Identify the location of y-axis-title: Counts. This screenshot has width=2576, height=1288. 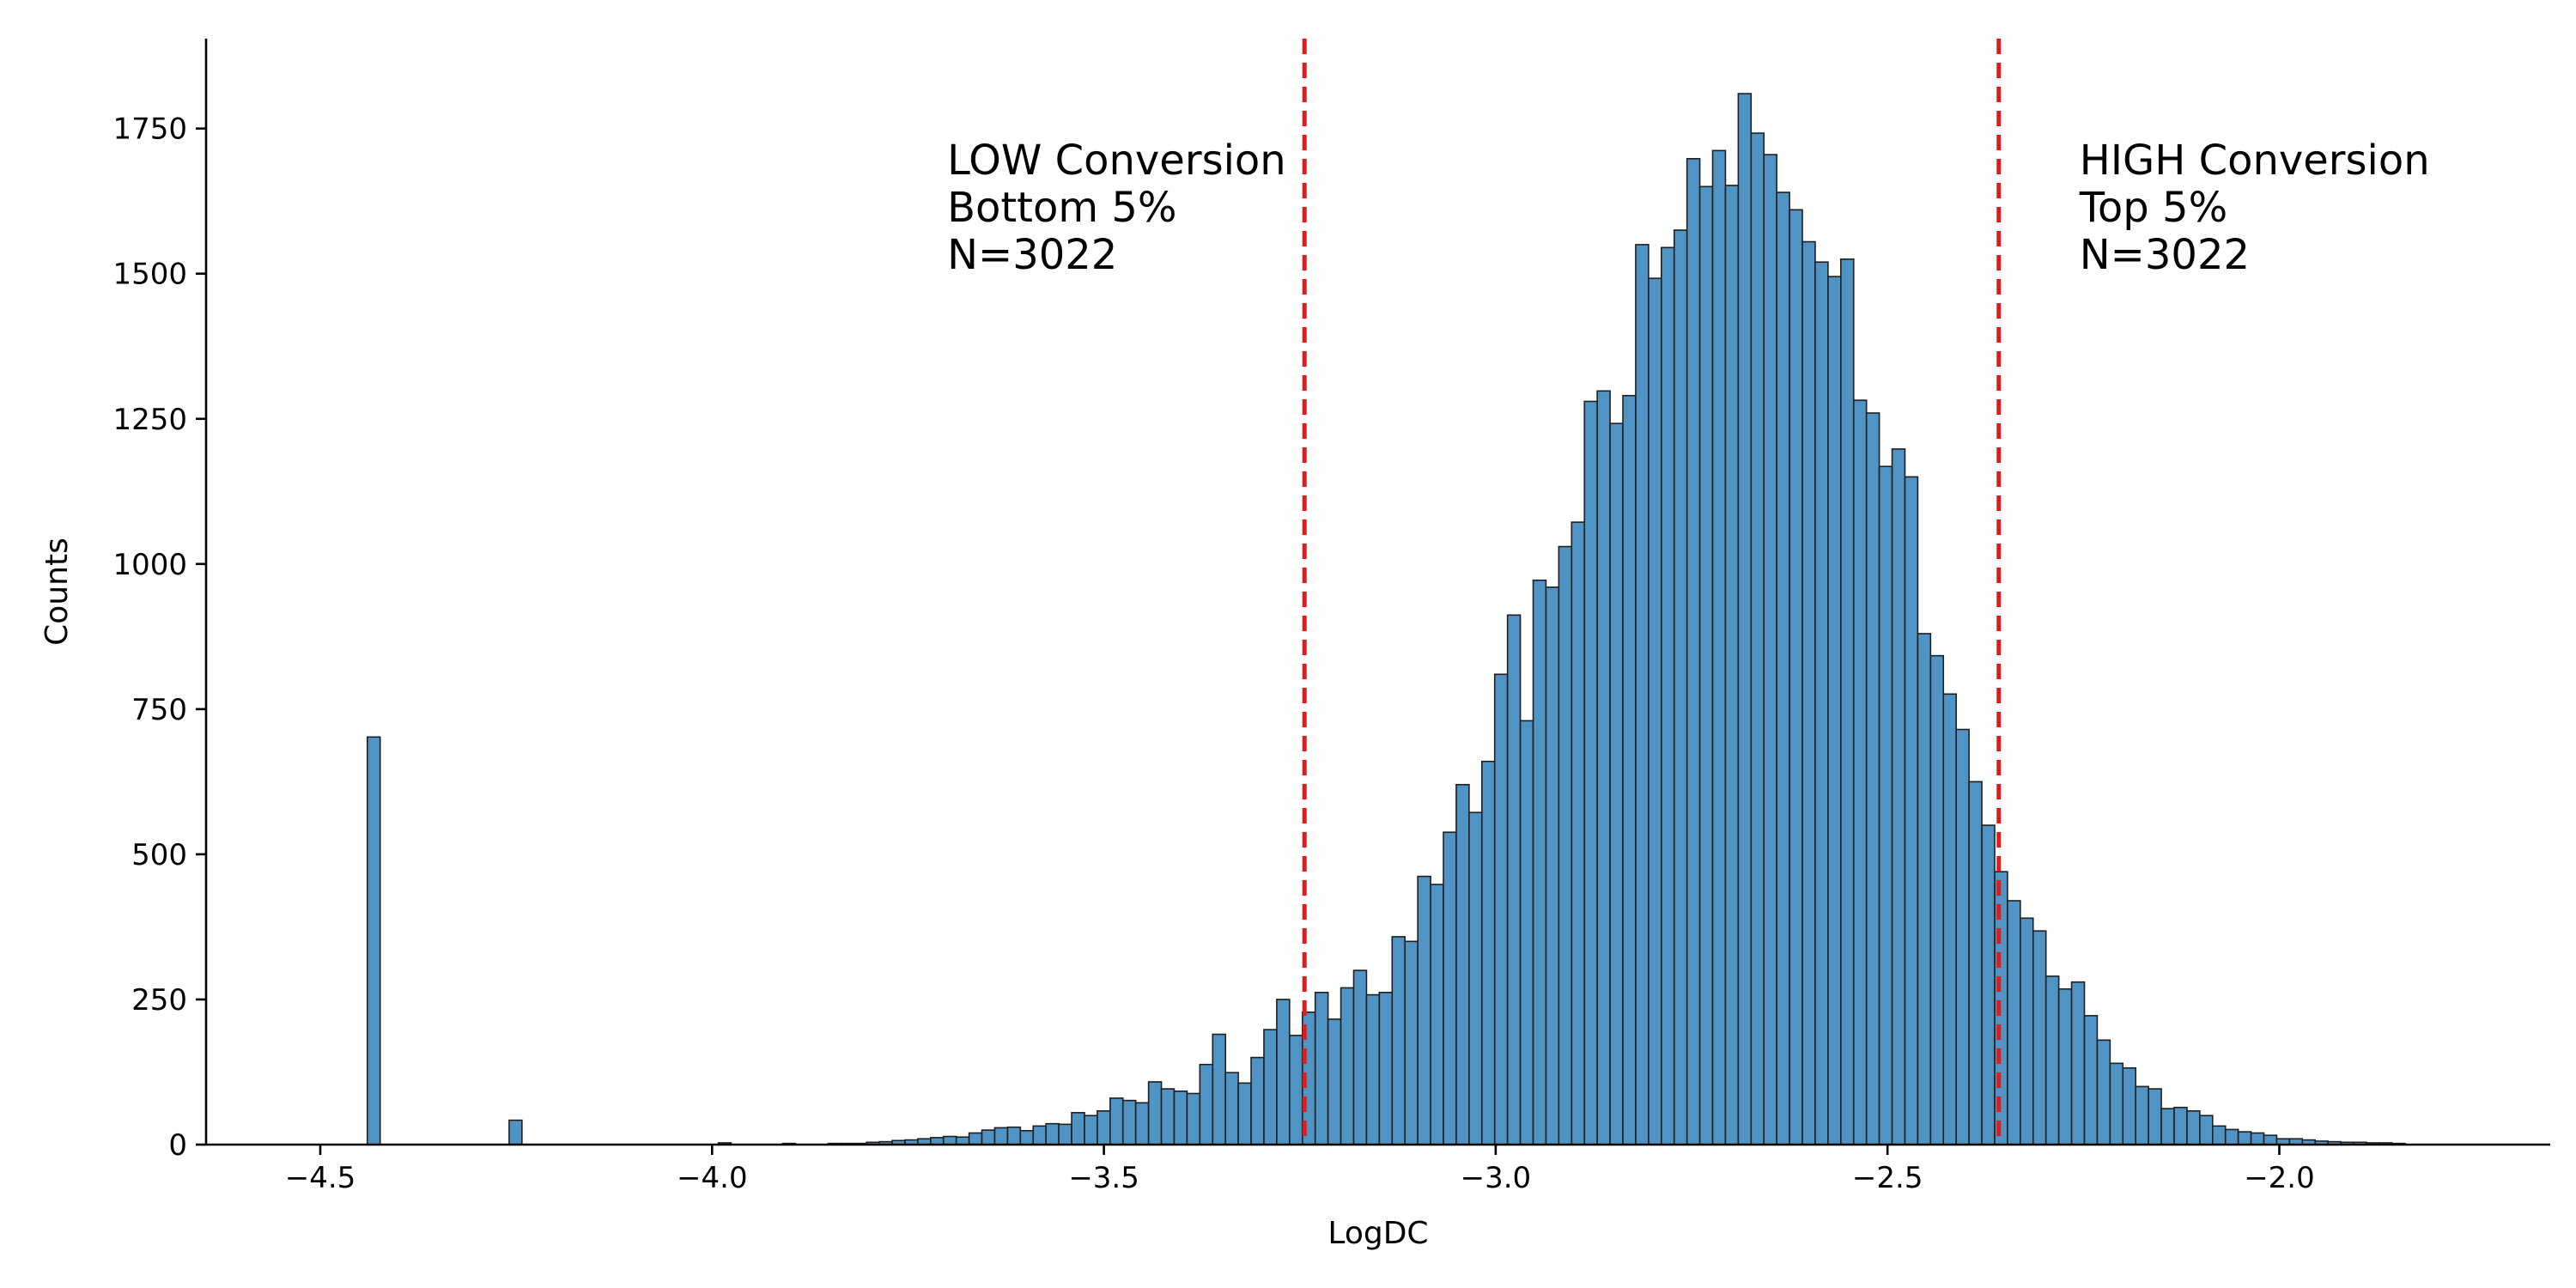
(57, 592).